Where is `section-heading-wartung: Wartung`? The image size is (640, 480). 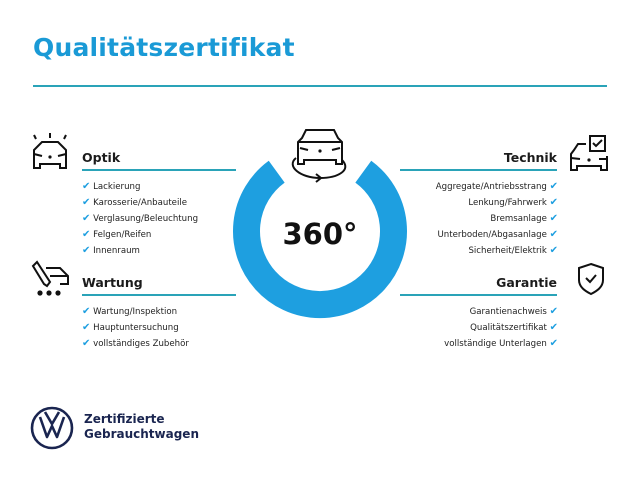 section-heading-wartung: Wartung is located at coordinates (112, 282).